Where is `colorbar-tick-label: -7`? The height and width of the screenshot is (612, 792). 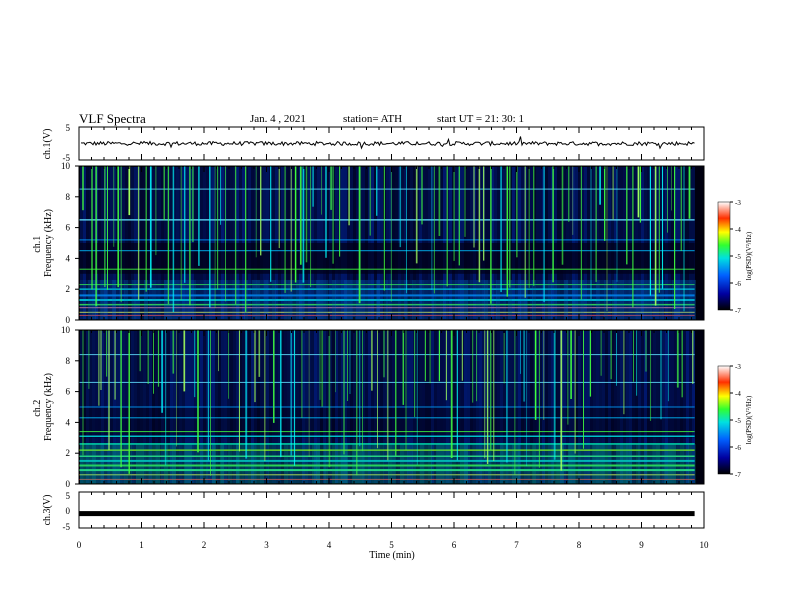 colorbar-tick-label: -7 is located at coordinates (738, 475).